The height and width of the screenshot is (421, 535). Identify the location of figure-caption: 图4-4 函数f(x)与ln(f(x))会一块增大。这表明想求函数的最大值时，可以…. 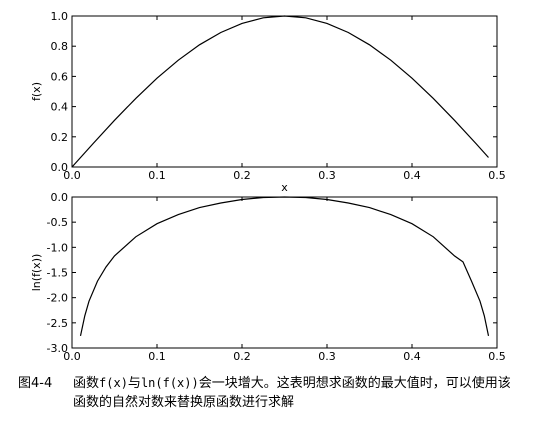
(273, 393).